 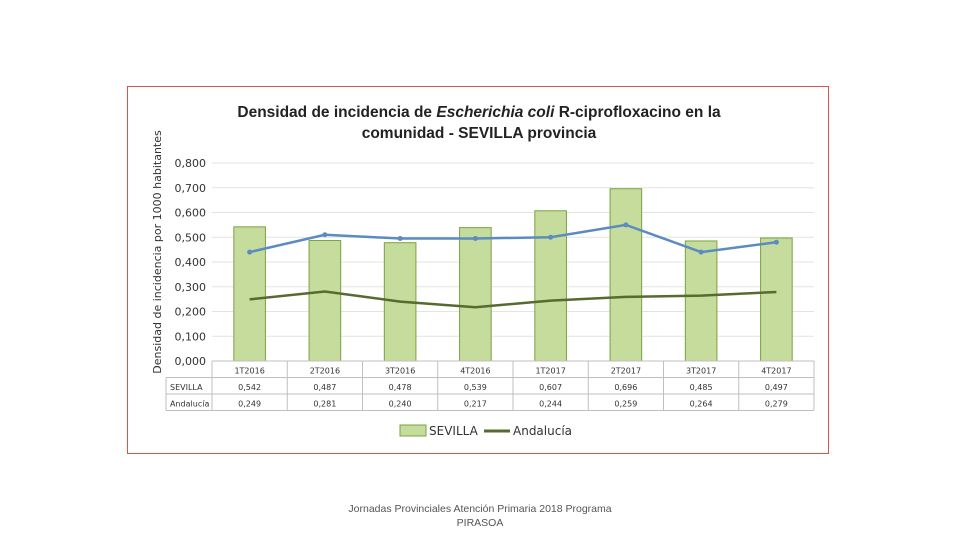 I want to click on y-tick-label: 0,100, so click(x=191, y=336).